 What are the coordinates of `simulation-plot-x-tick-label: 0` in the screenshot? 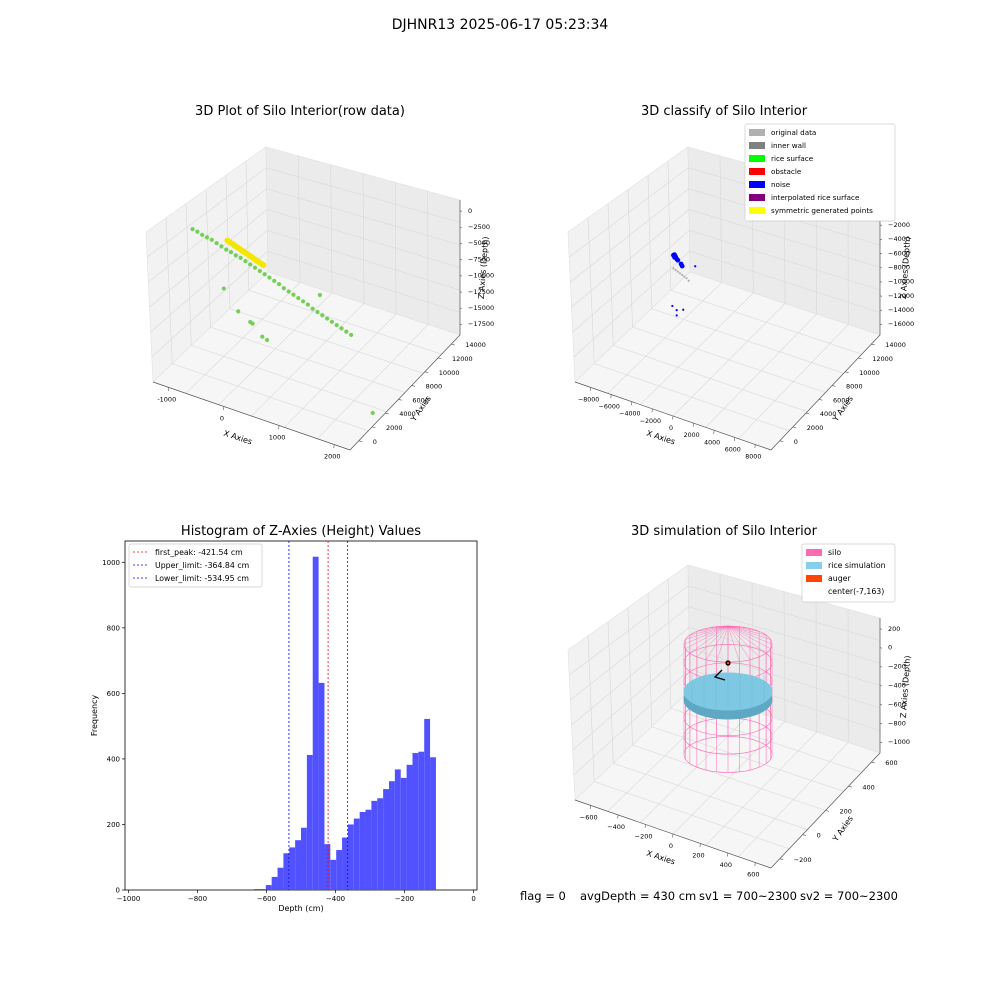 It's located at (671, 846).